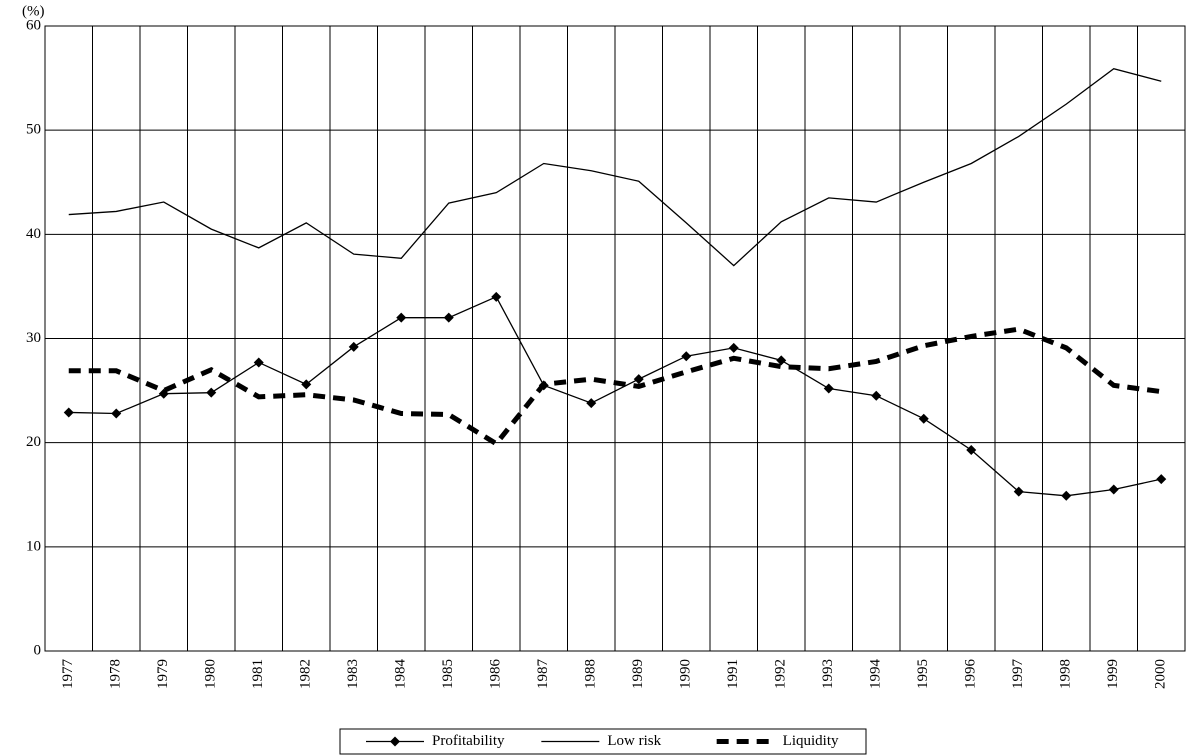 The width and height of the screenshot is (1186, 756). What do you see at coordinates (33, 546) in the screenshot?
I see `y-tick-label: 10` at bounding box center [33, 546].